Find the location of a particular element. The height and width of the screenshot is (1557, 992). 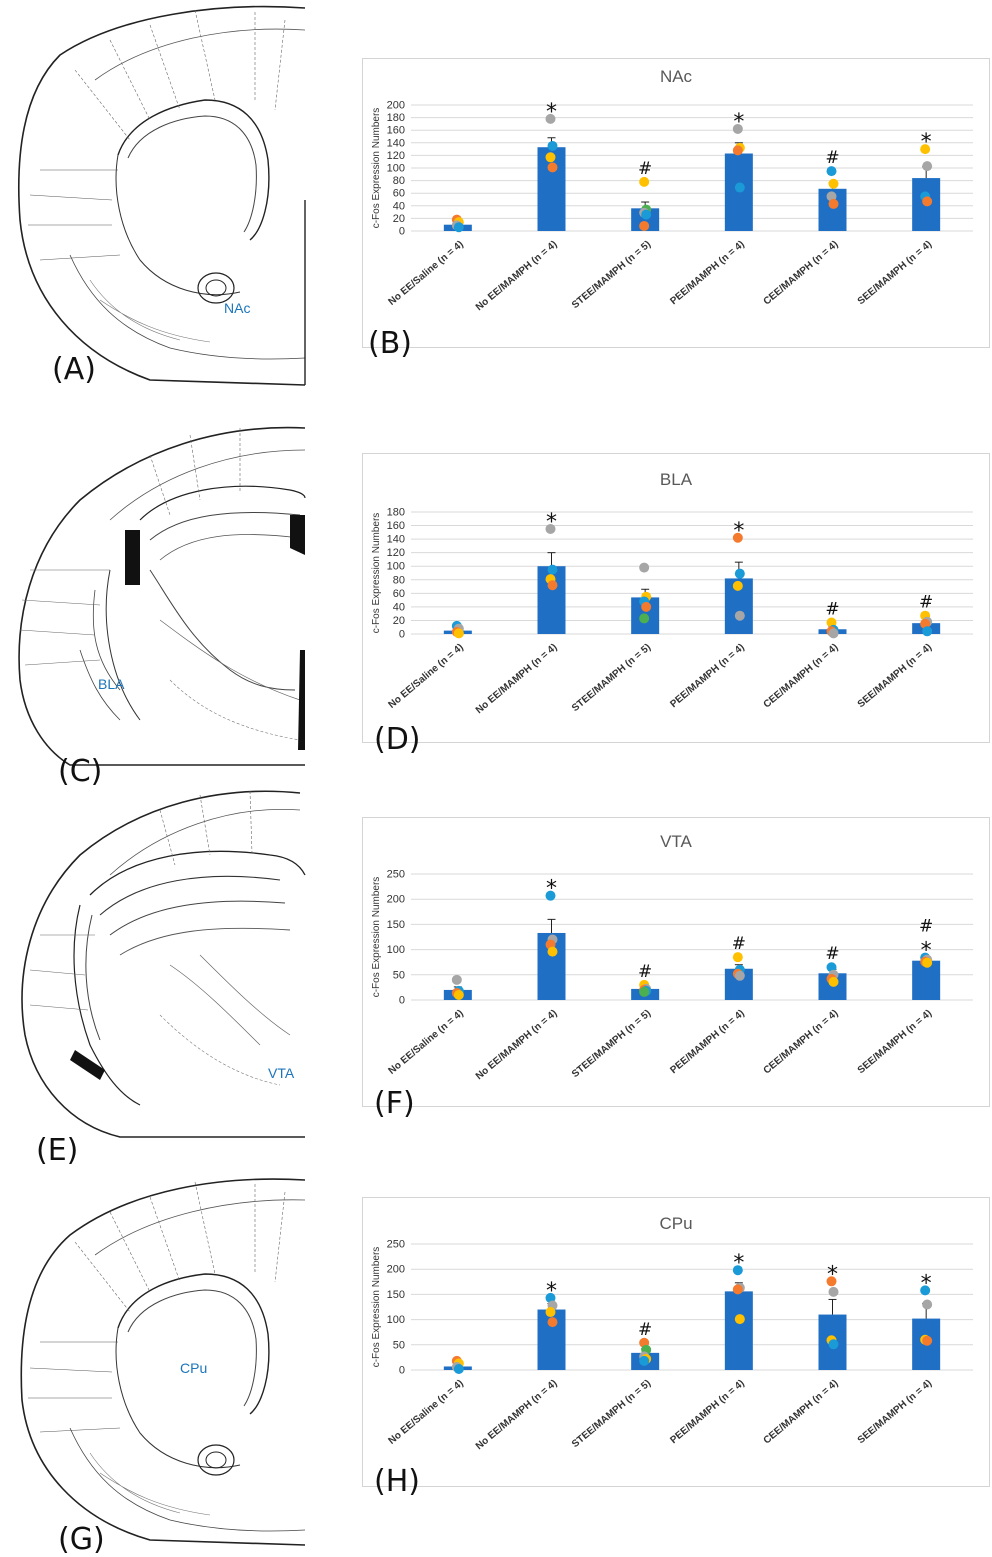

atlas-panel-bla: BLA (C) is located at coordinates (155, 615).